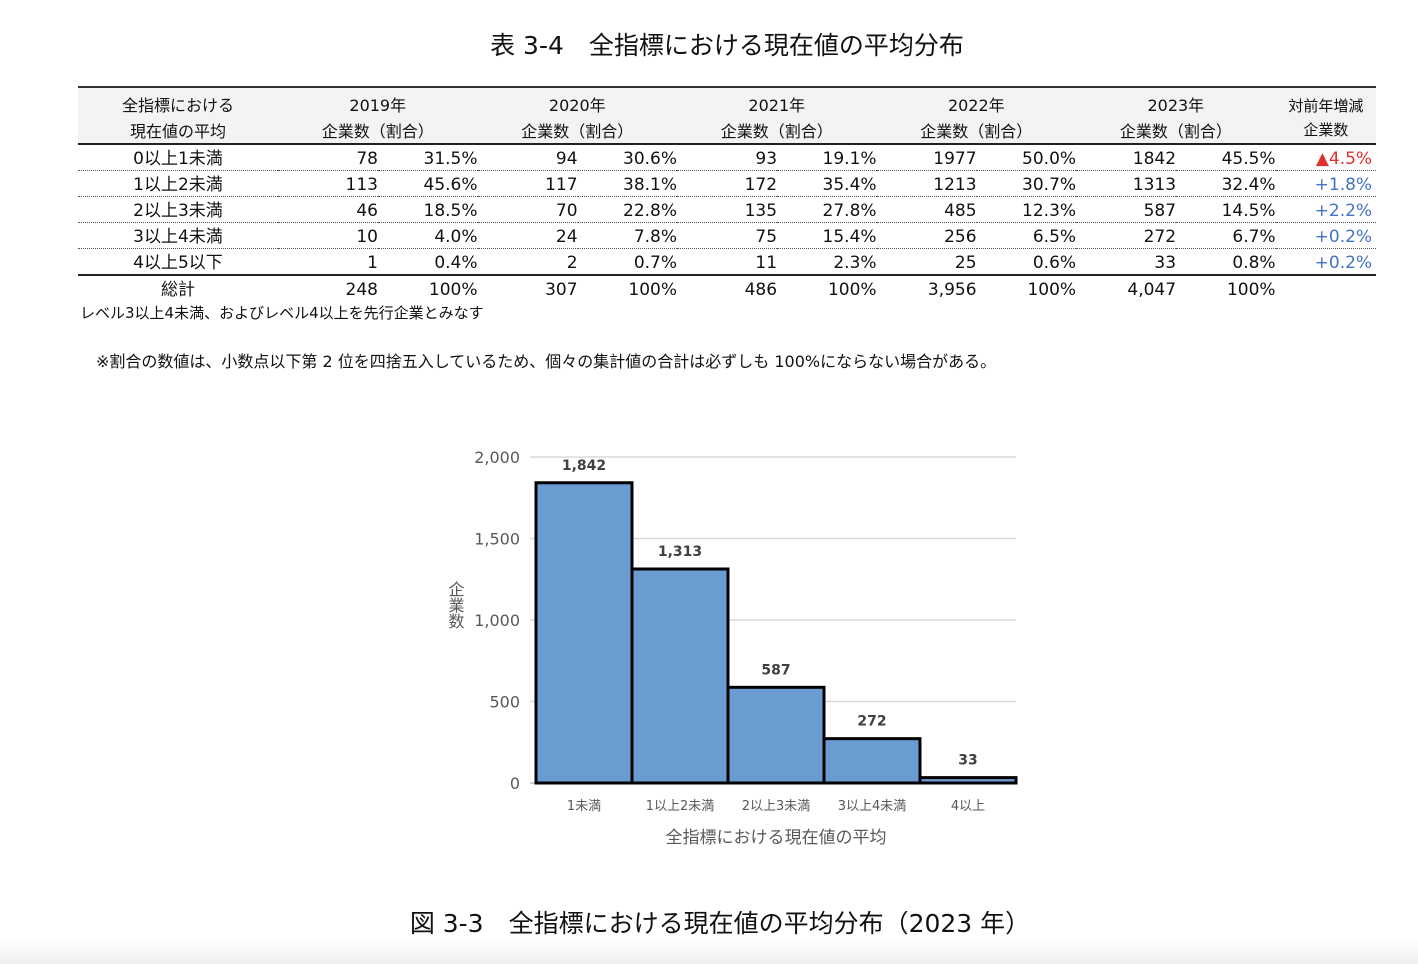 This screenshot has width=1418, height=964. I want to click on table-note: レベル3以上4未満、およびレベル4以上を先行企業とみなす, so click(282, 313).